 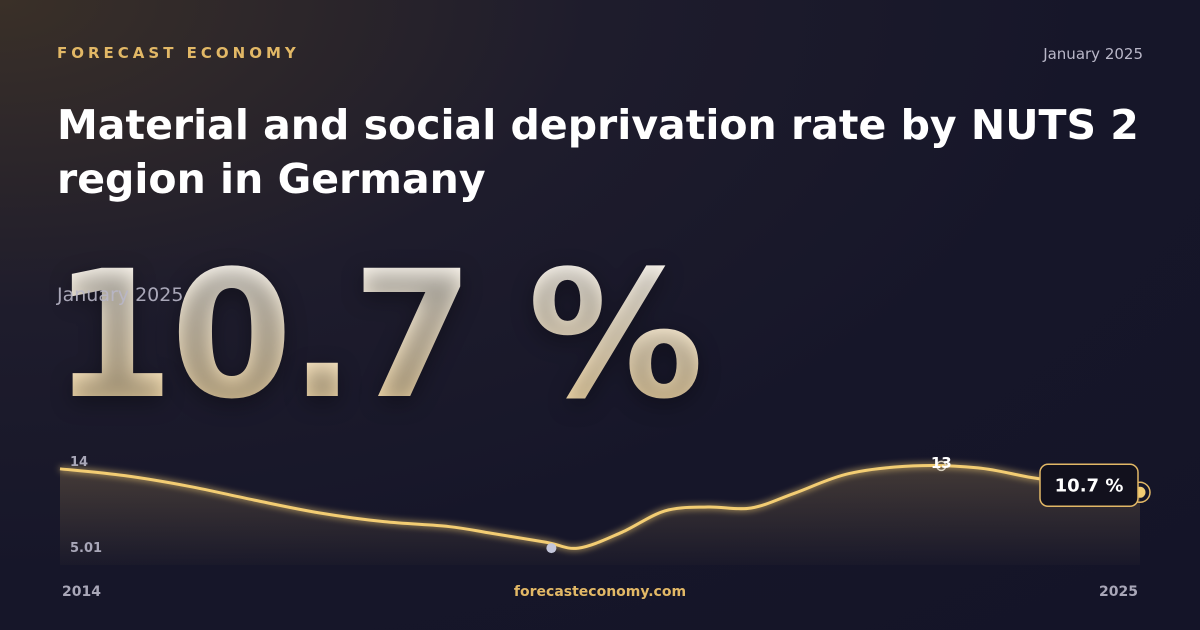 What do you see at coordinates (551, 548) in the screenshot?
I see `low-marker` at bounding box center [551, 548].